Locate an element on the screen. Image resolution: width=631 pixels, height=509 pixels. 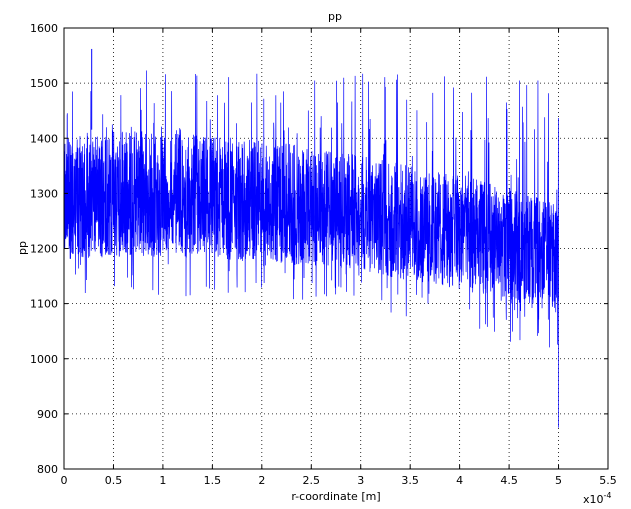
x-tick-label: 4 is located at coordinates (459, 480).